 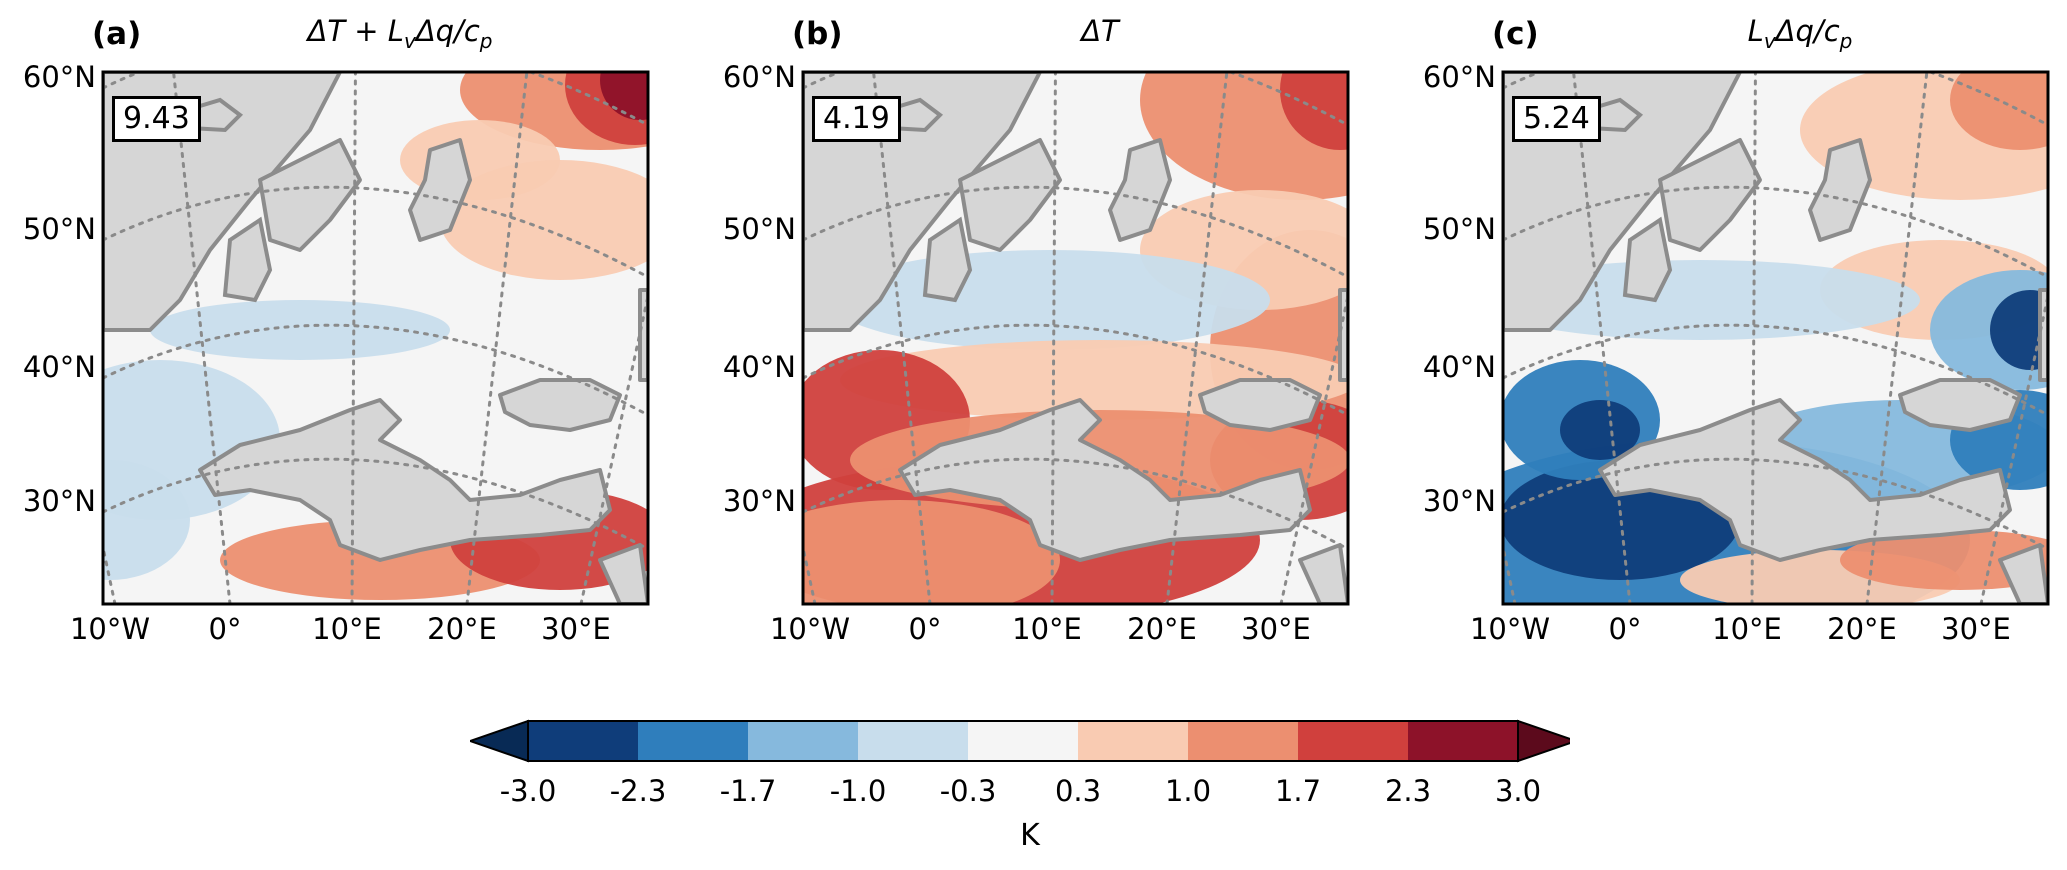 What do you see at coordinates (409, 40) in the screenshot?
I see `title-subscript: v` at bounding box center [409, 40].